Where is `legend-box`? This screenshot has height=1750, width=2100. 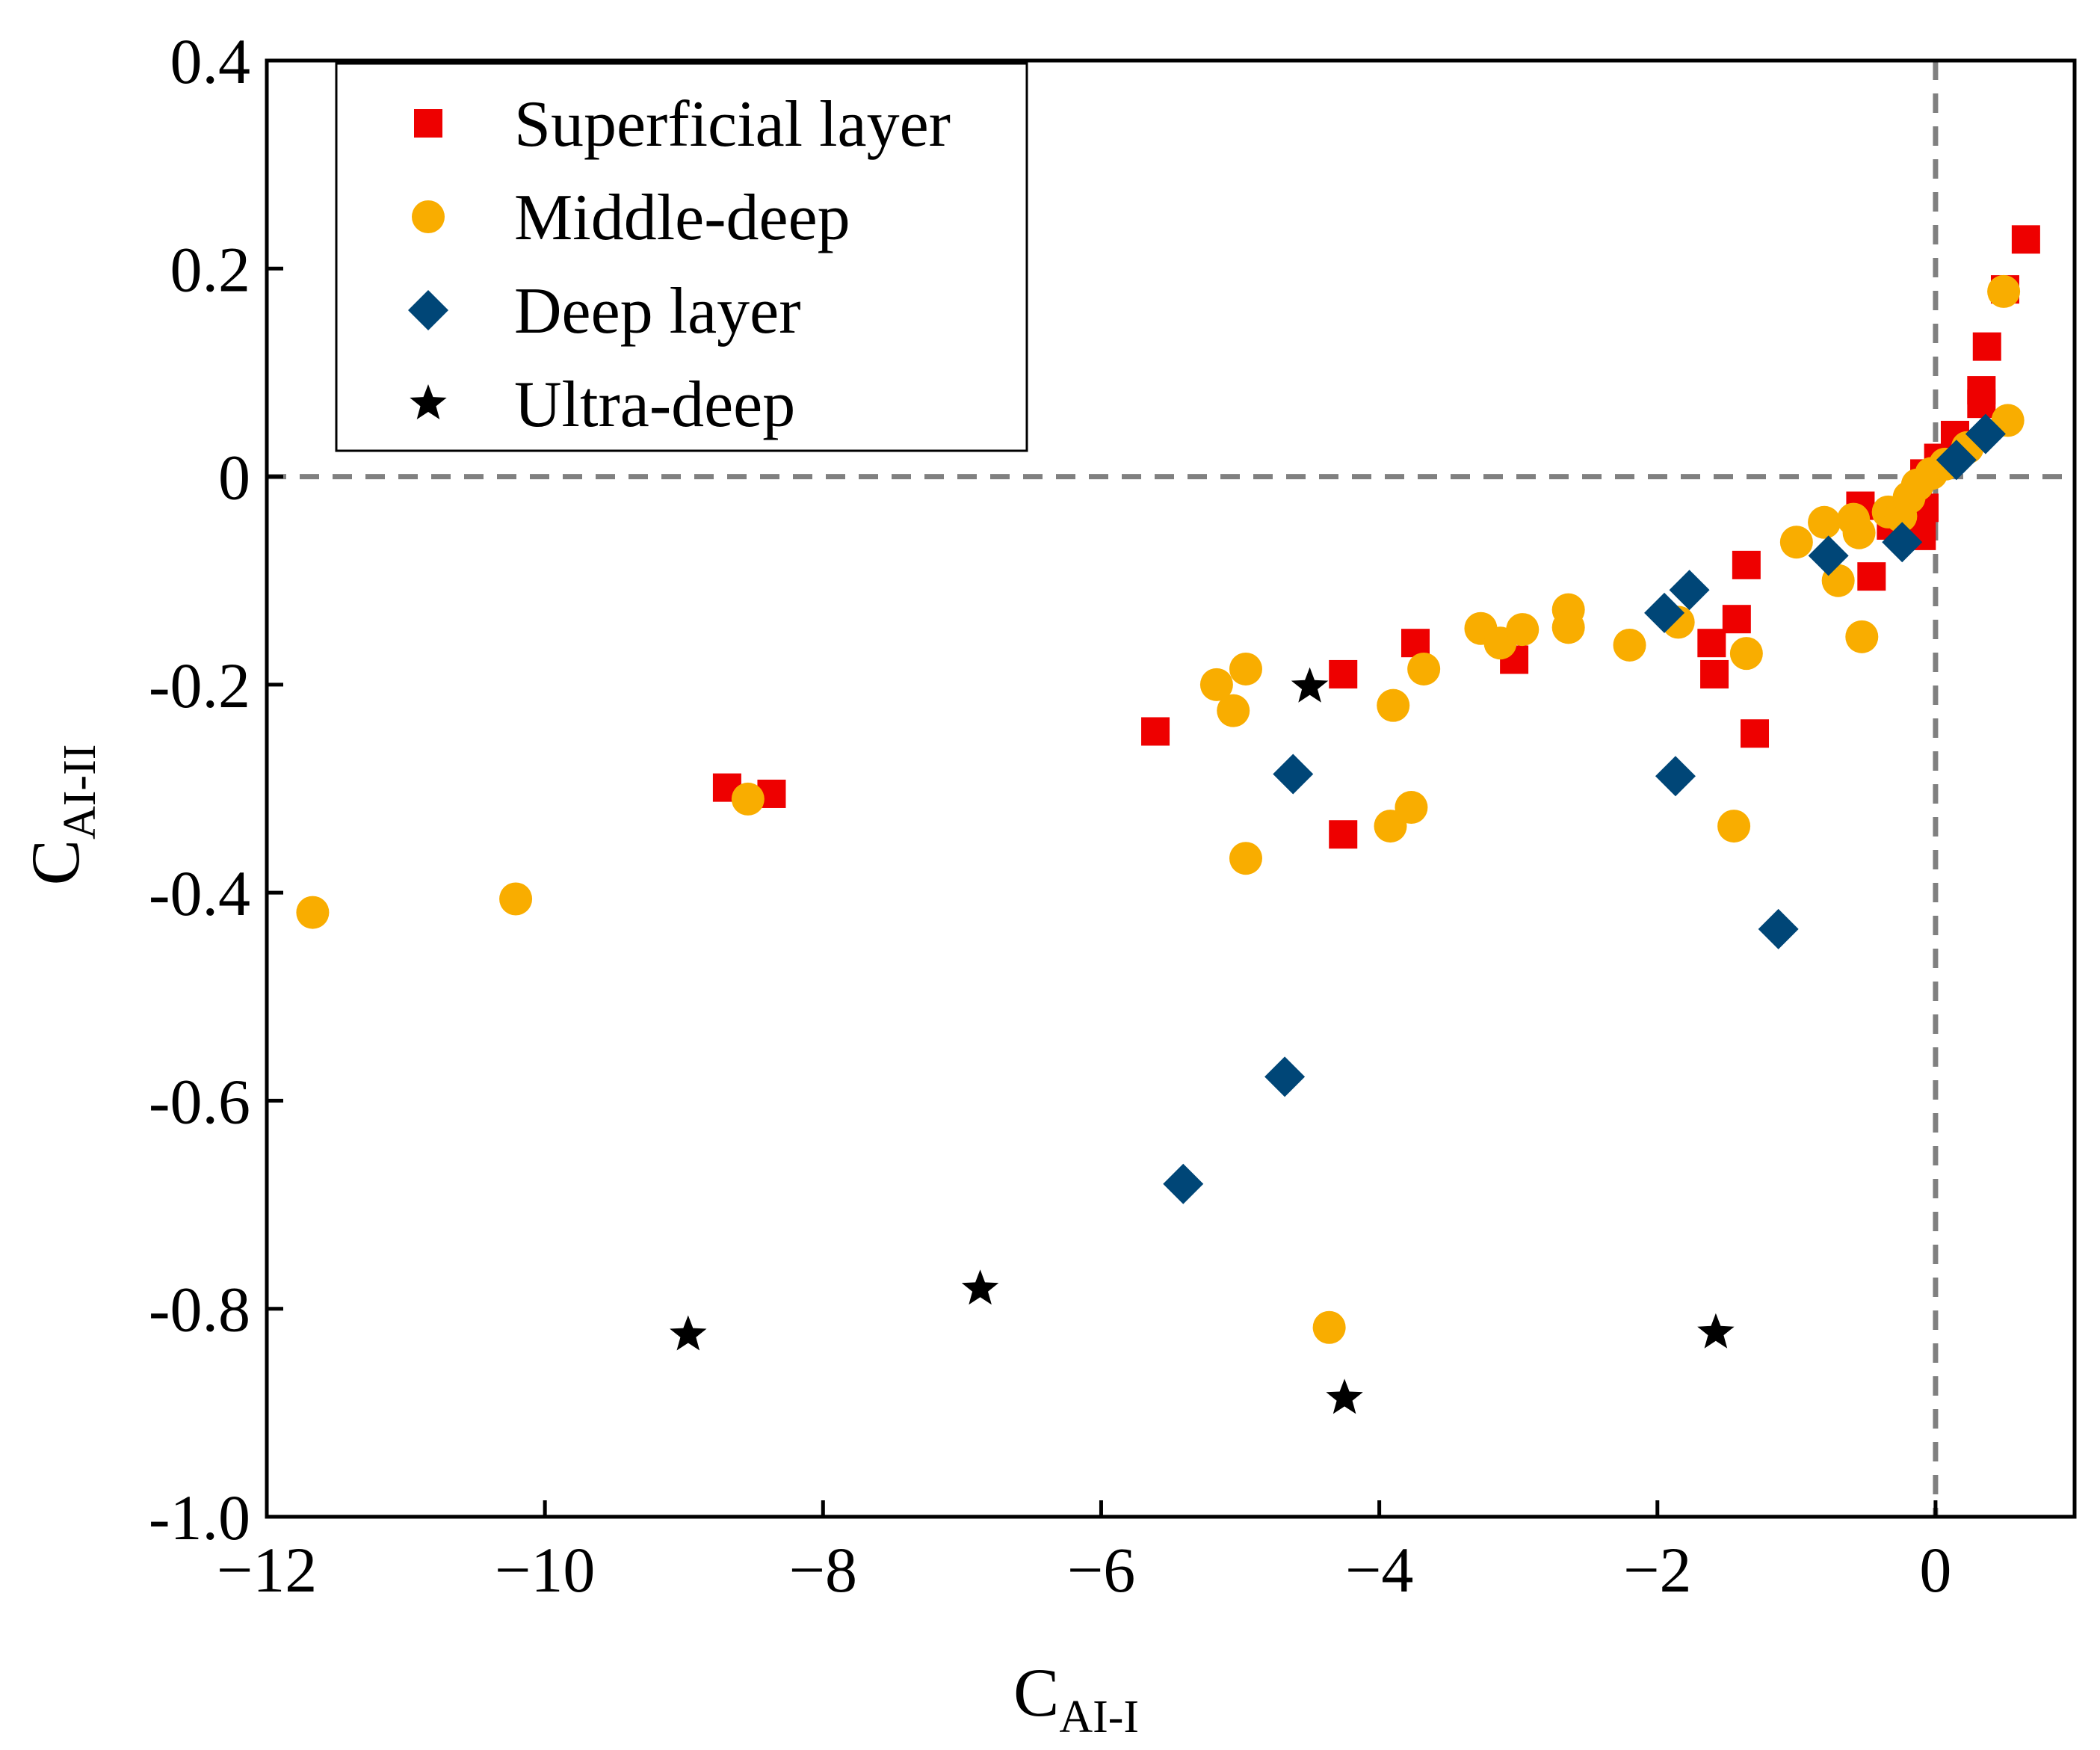 legend-box is located at coordinates (681, 257).